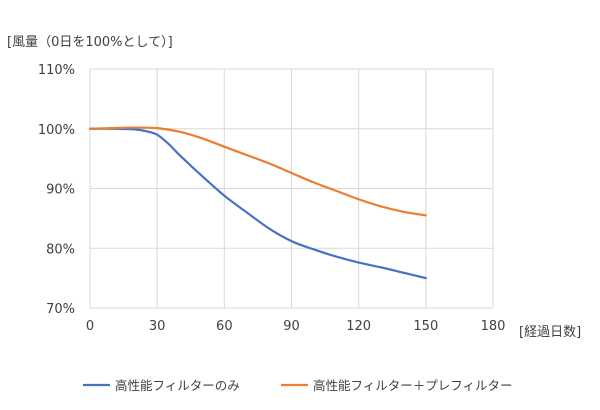  I want to click on x-tick-label: 180, so click(493, 326).